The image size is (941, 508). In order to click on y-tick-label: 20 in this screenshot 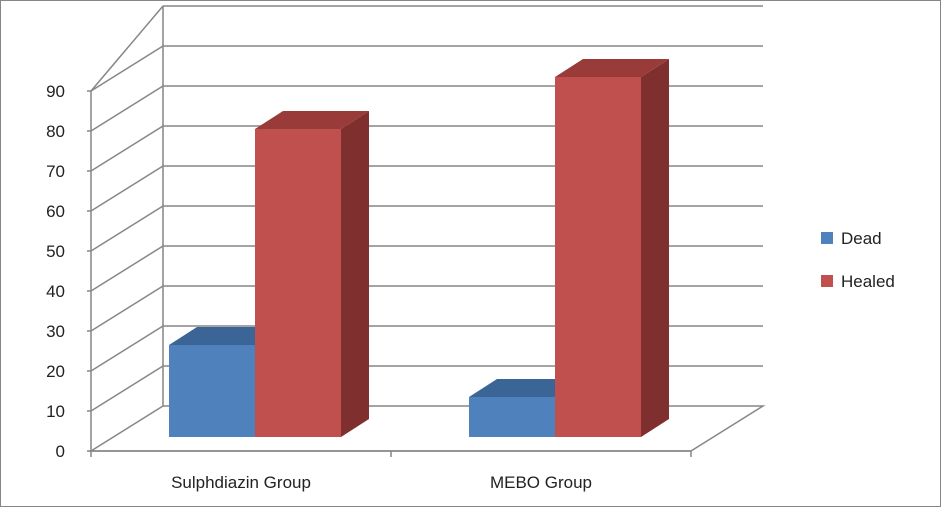, I will do `click(55, 371)`.